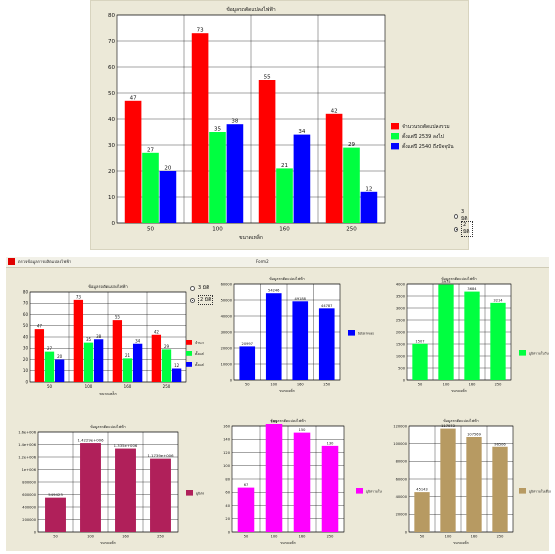 The height and width of the screenshot is (554, 555). What do you see at coordinates (400, 444) in the screenshot?
I see `y-tick-label: 100000` at bounding box center [400, 444].